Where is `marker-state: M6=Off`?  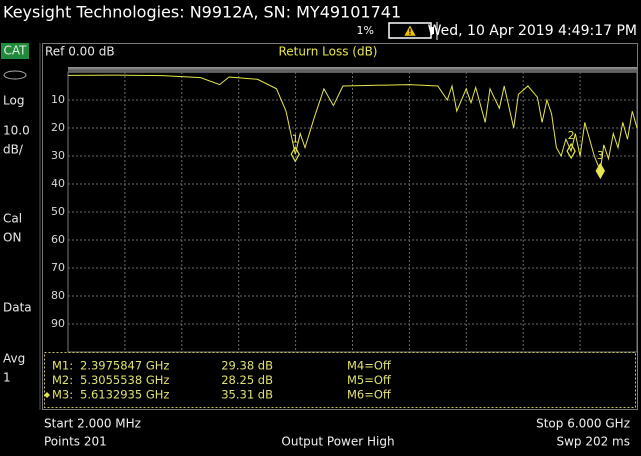
marker-state: M6=Off is located at coordinates (369, 395).